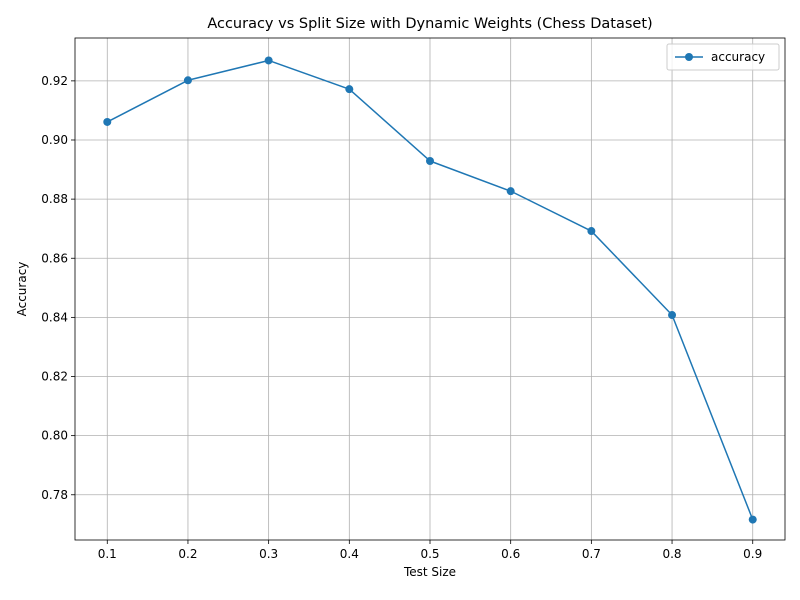 The height and width of the screenshot is (600, 800). What do you see at coordinates (187, 554) in the screenshot?
I see `x-tick-label: 0.2` at bounding box center [187, 554].